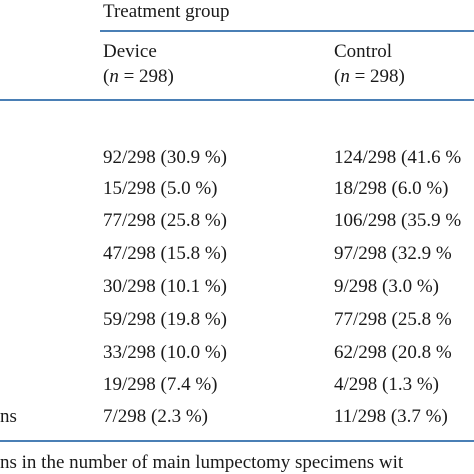 The image size is (474, 474). What do you see at coordinates (398, 220) in the screenshot?
I see `table-cell-control: 106/298 (35.9 %` at bounding box center [398, 220].